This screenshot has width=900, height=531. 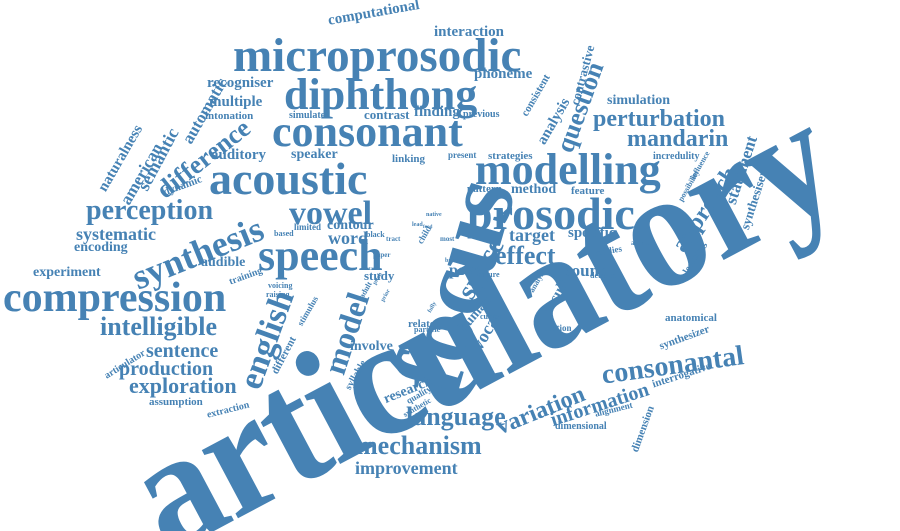 What do you see at coordinates (556, 328) in the screenshot?
I see `word-location: location` at bounding box center [556, 328].